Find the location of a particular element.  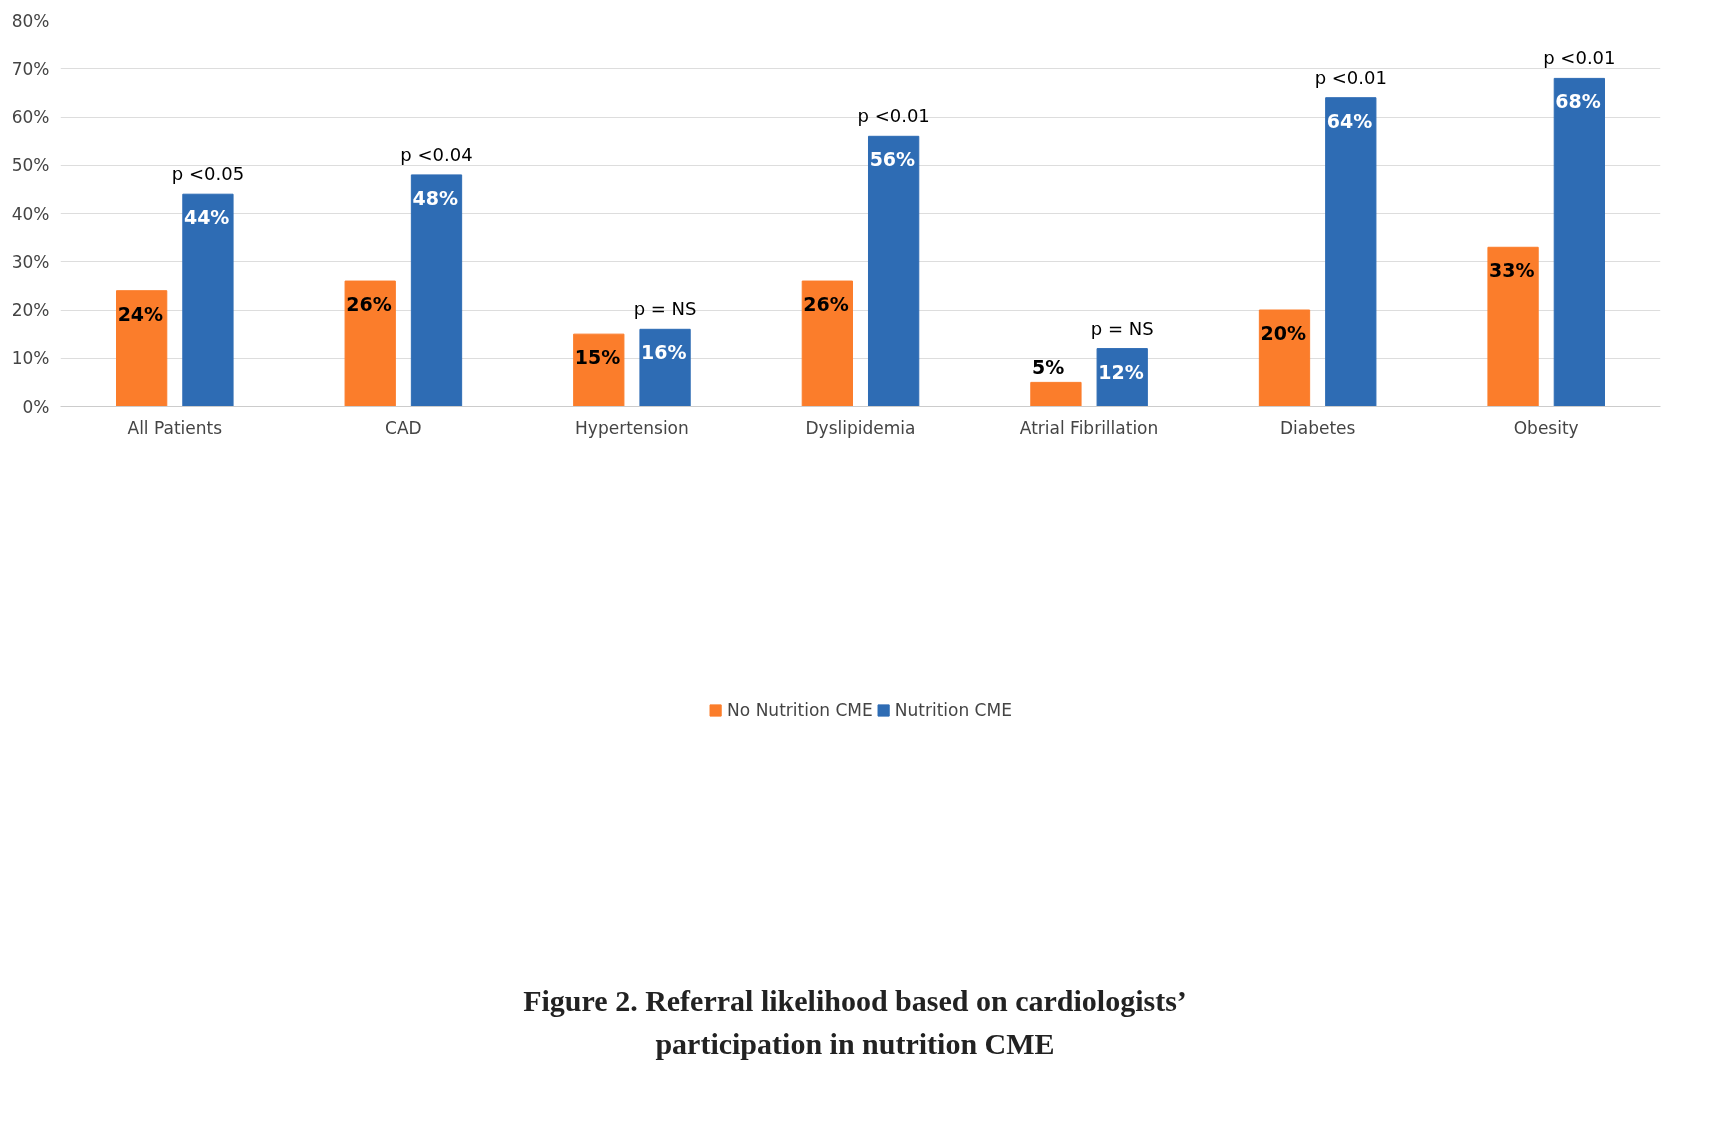

y-tick-label: 60% is located at coordinates (30, 117).